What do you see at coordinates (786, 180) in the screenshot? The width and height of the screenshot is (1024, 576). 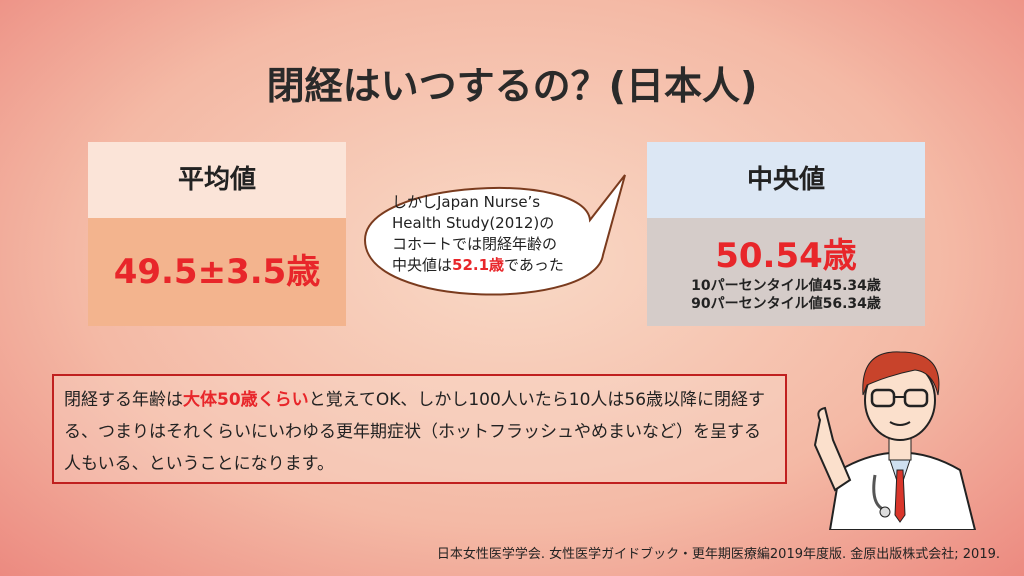 I see `median-header: 中央値` at bounding box center [786, 180].